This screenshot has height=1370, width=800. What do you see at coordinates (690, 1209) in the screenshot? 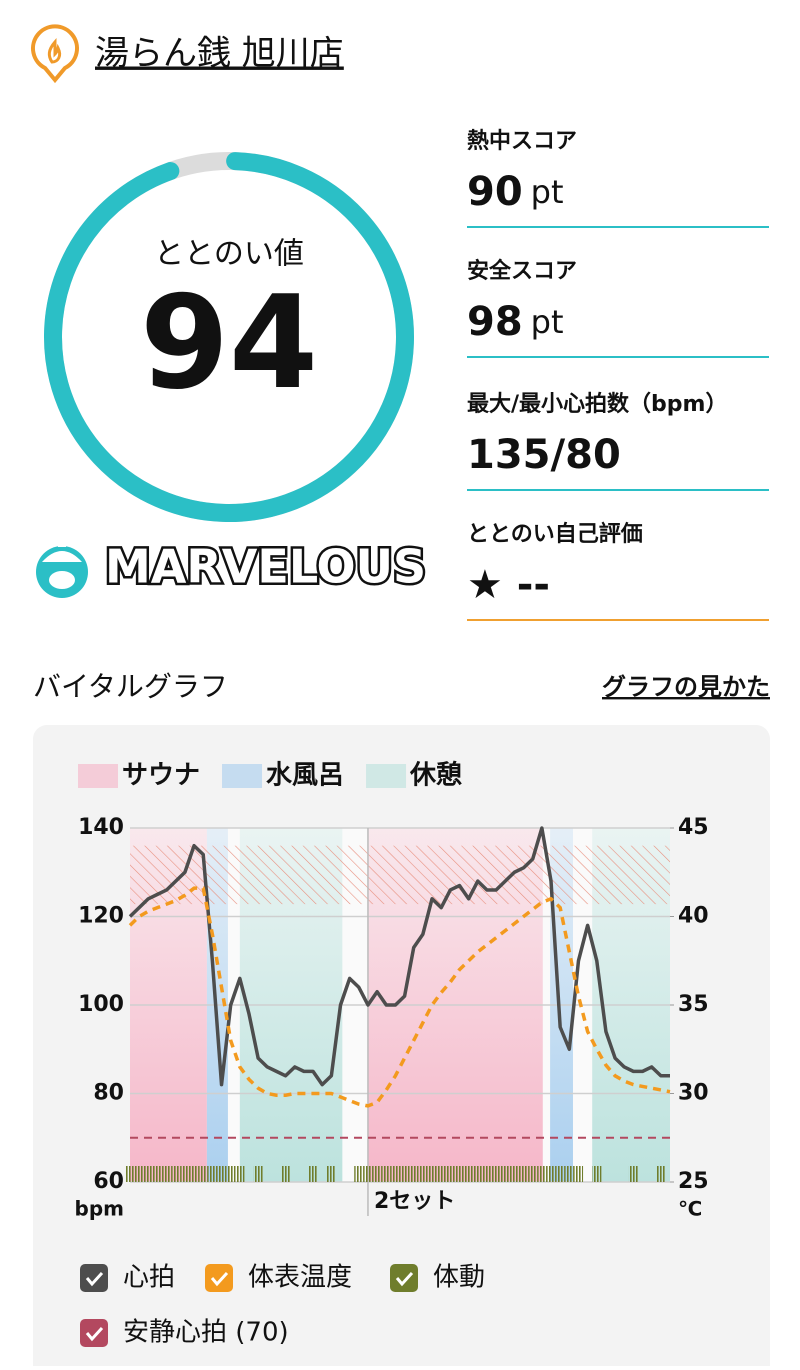
I see `y2-unit: ℃` at bounding box center [690, 1209].